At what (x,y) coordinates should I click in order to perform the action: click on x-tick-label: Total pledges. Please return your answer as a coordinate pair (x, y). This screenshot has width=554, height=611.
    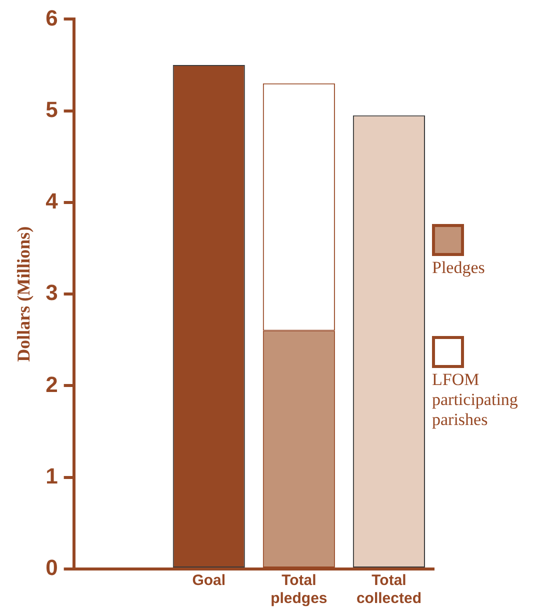
    Looking at the image, I should click on (299, 590).